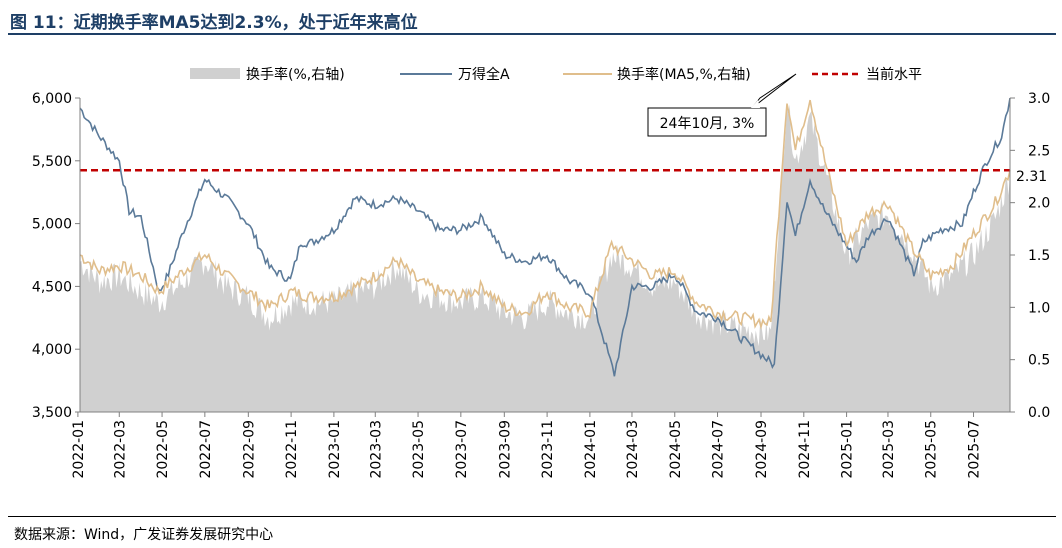  I want to click on y-right-tick-label: 2.5, so click(1039, 151).